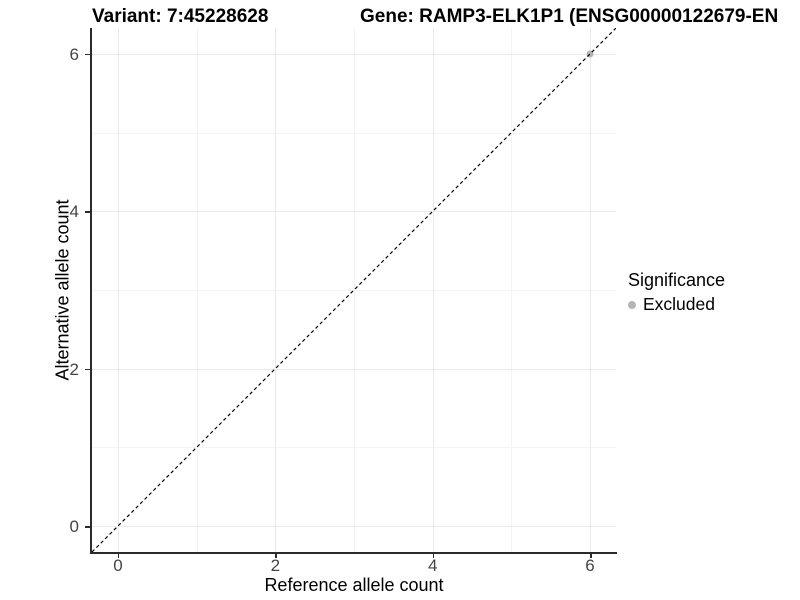  I want to click on x-tick-label: 0, so click(118, 565).